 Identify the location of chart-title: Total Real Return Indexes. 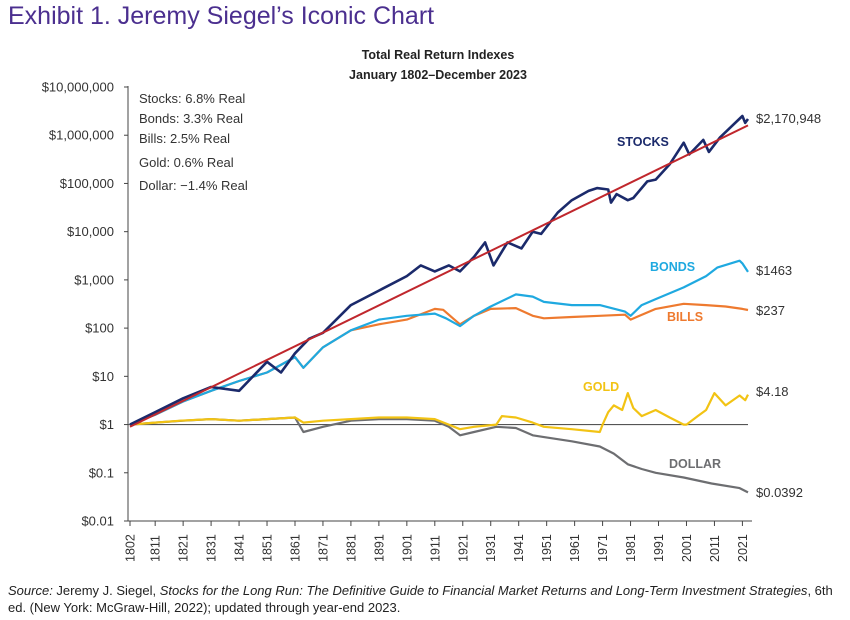
(438, 55).